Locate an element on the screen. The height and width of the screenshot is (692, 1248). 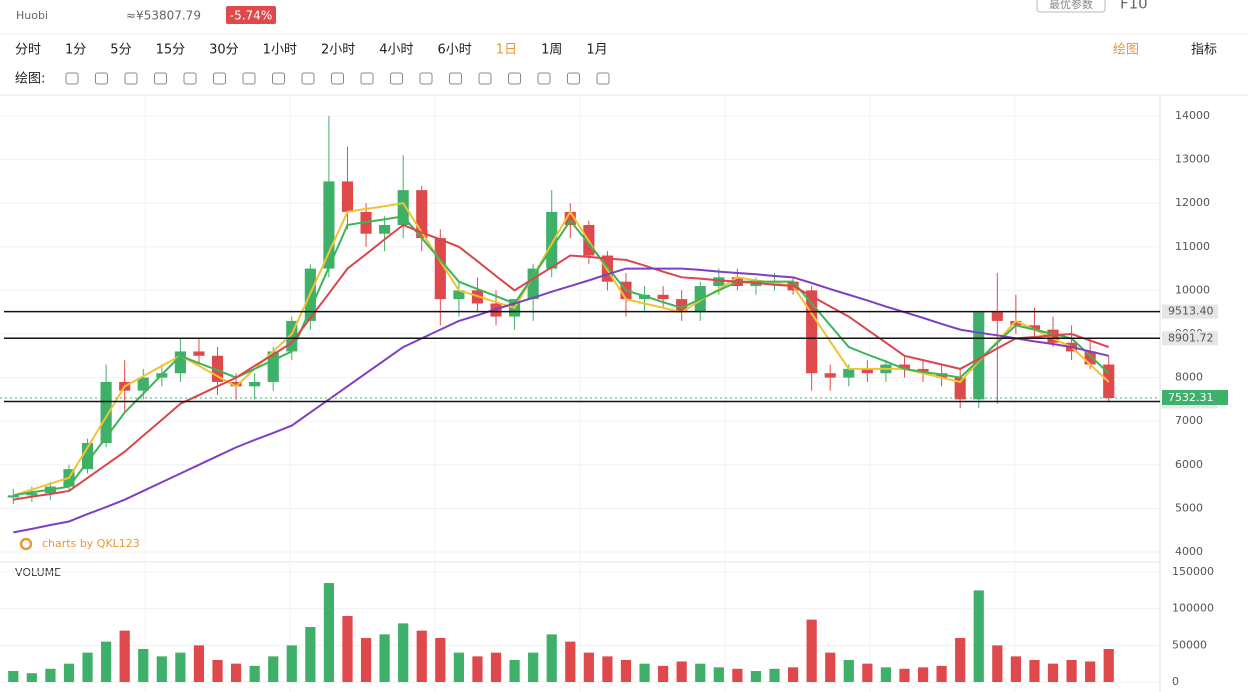
change: -5.74% is located at coordinates (251, 16).